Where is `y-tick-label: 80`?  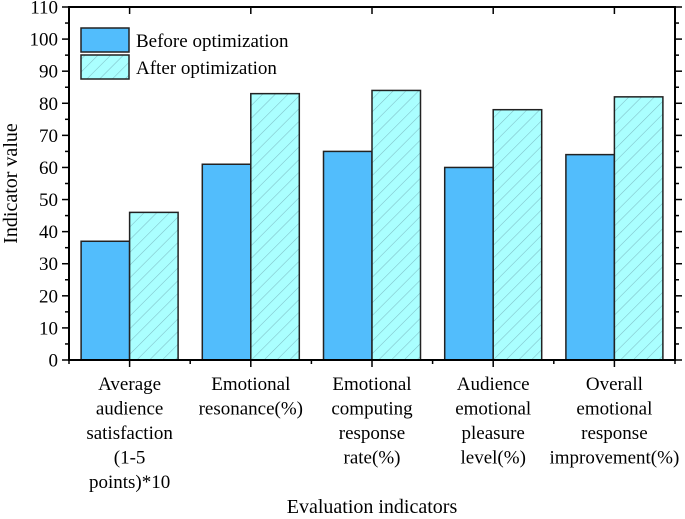
y-tick-label: 80 is located at coordinates (48, 104).